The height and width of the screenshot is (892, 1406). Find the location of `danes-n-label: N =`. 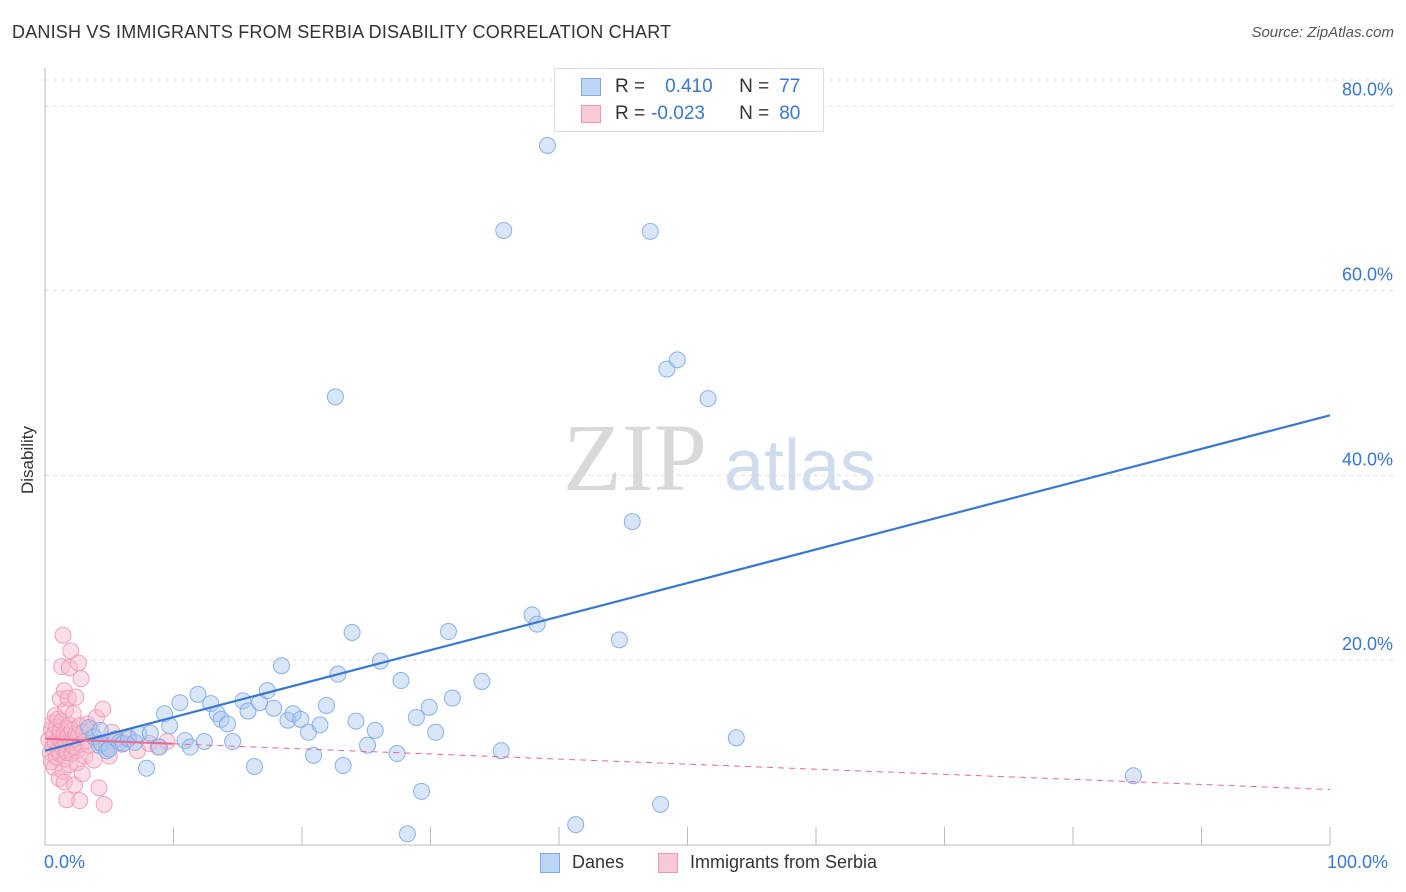

danes-n-label: N = is located at coordinates (754, 86).